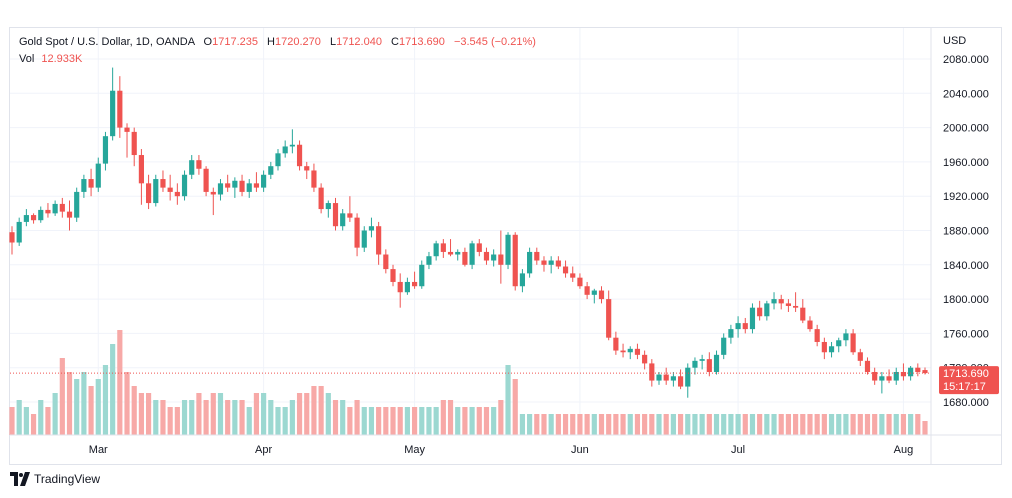 The height and width of the screenshot is (498, 1012). I want to click on y-tick-label: 2080.000, so click(966, 60).